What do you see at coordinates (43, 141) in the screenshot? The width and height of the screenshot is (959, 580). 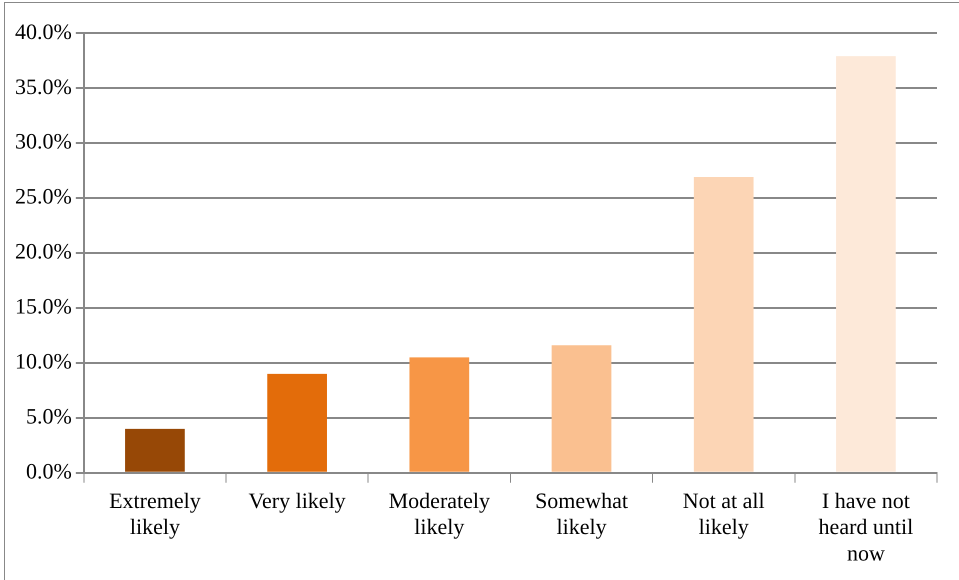 I see `y-tick-label: 30.0%` at bounding box center [43, 141].